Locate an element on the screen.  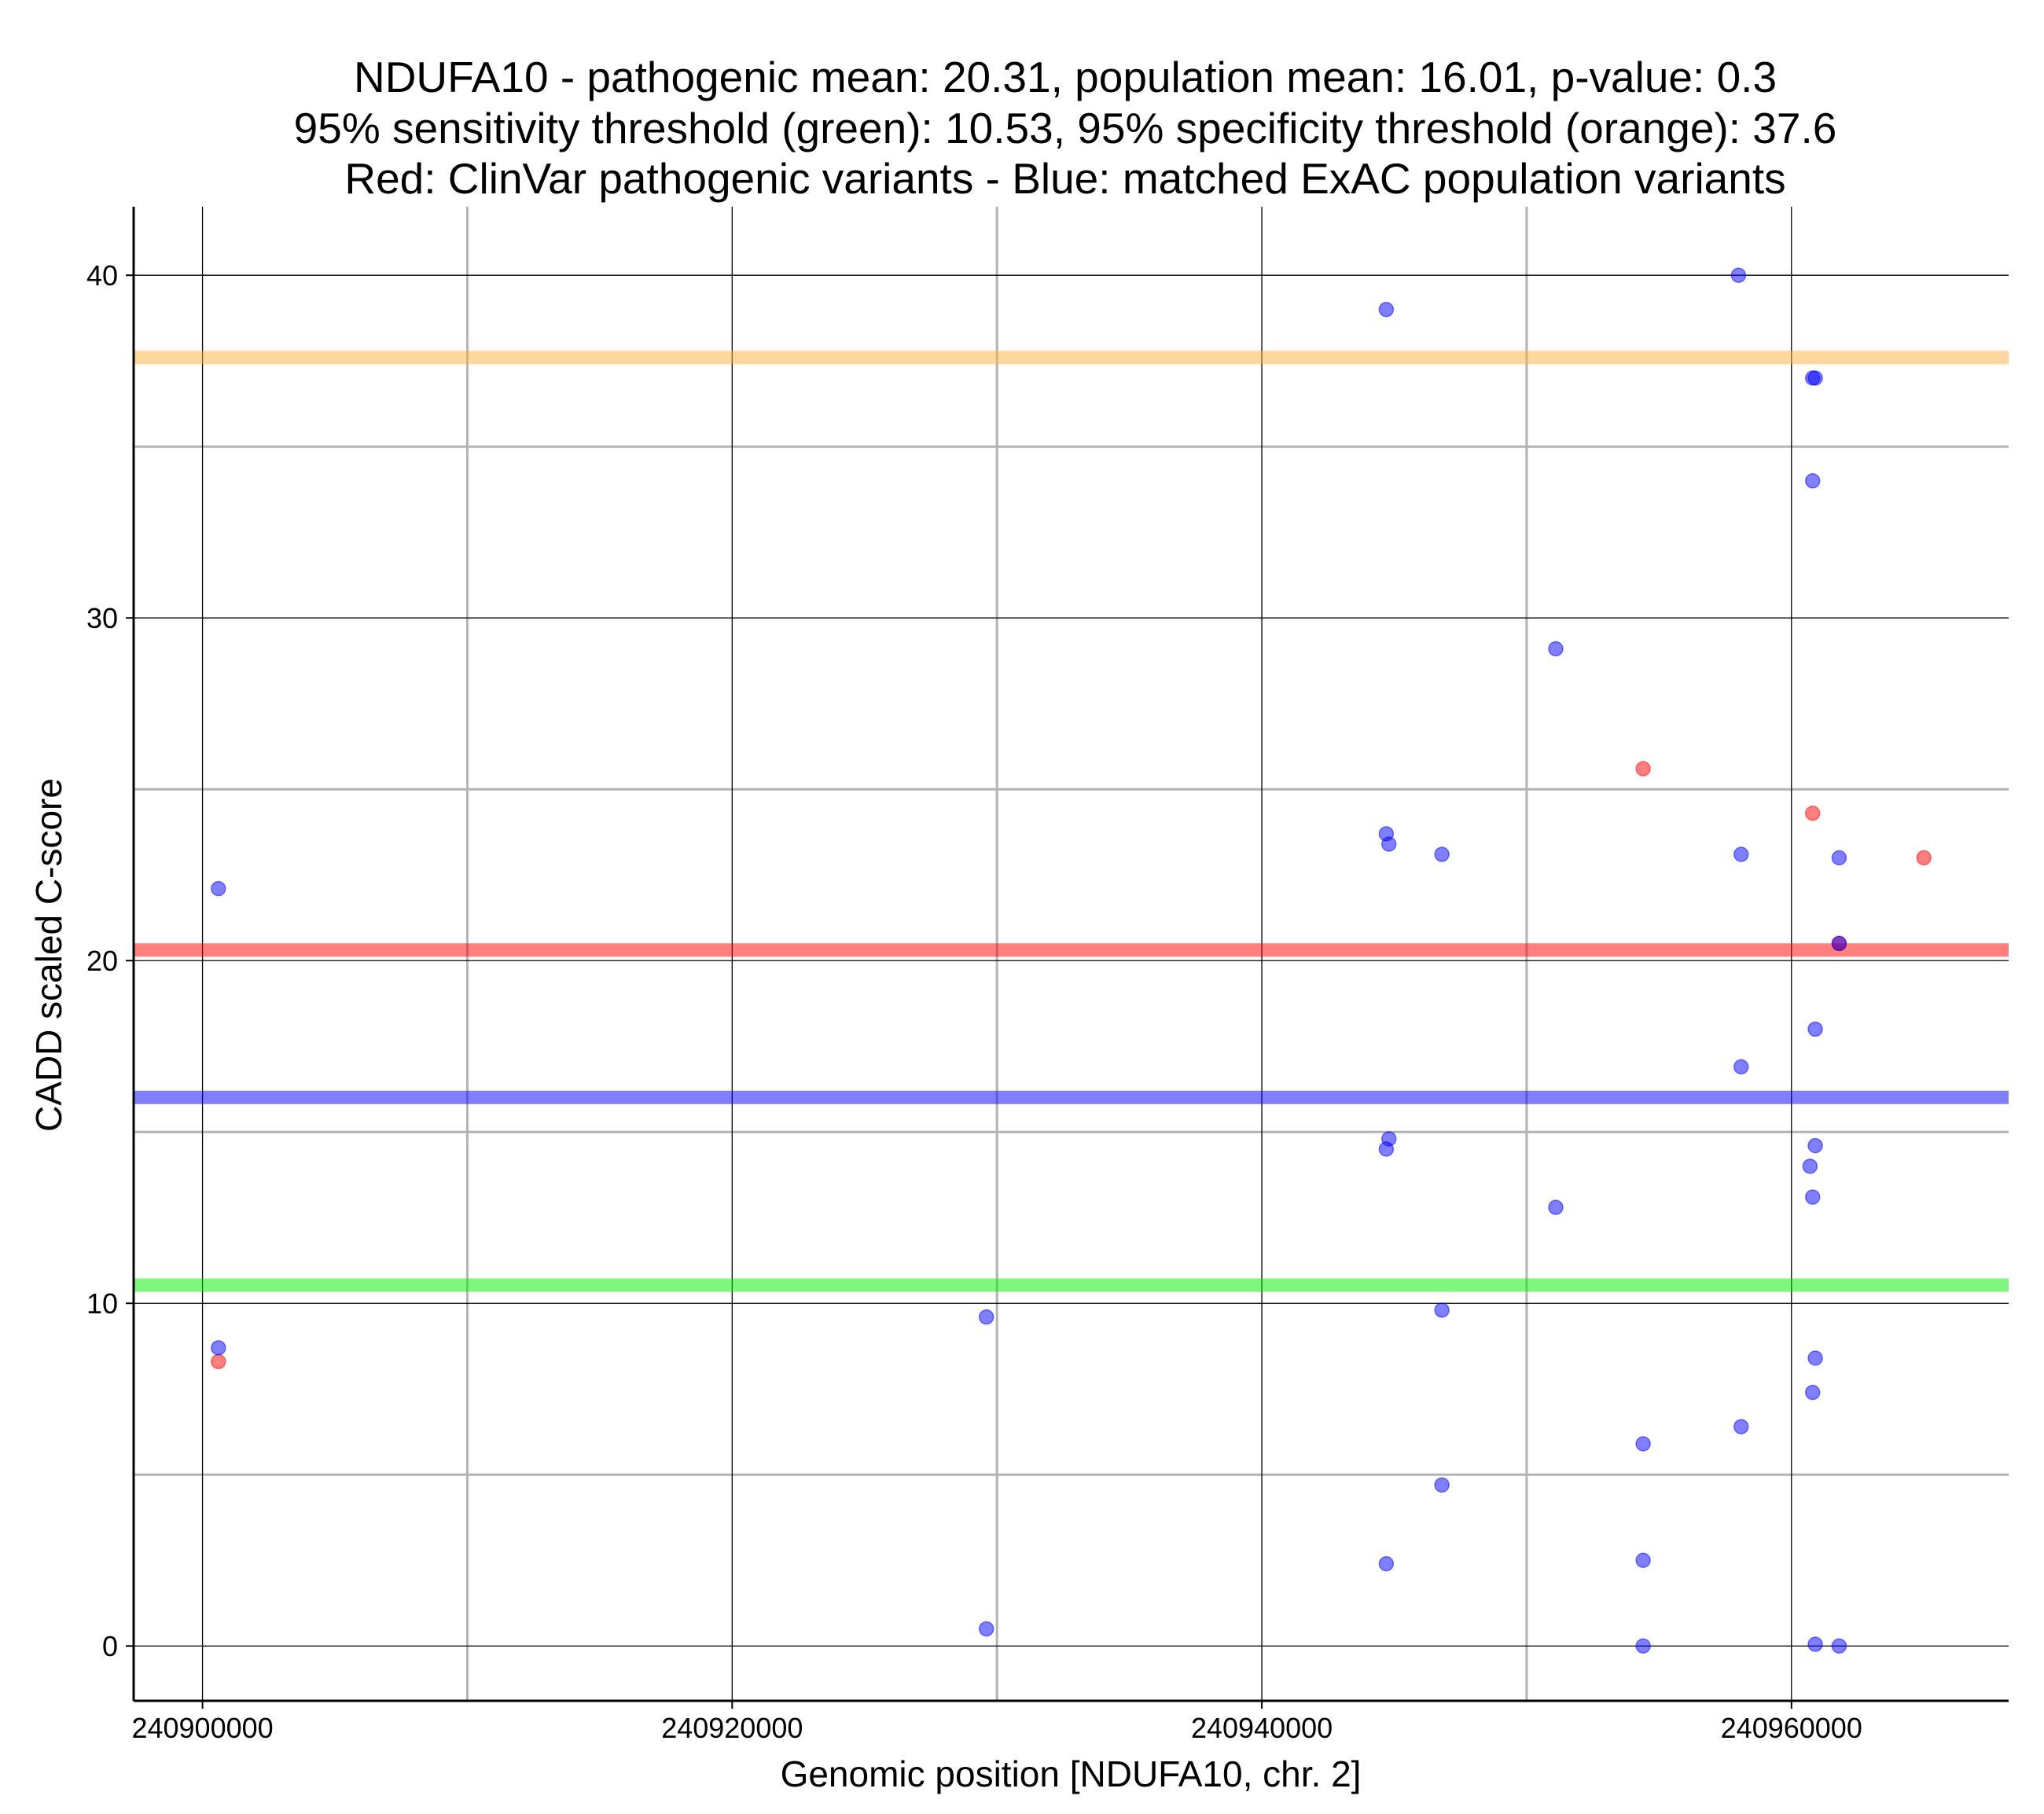
x-axis-title: Genomic position [NDUFA10, chr. 2] is located at coordinates (1071, 1773).